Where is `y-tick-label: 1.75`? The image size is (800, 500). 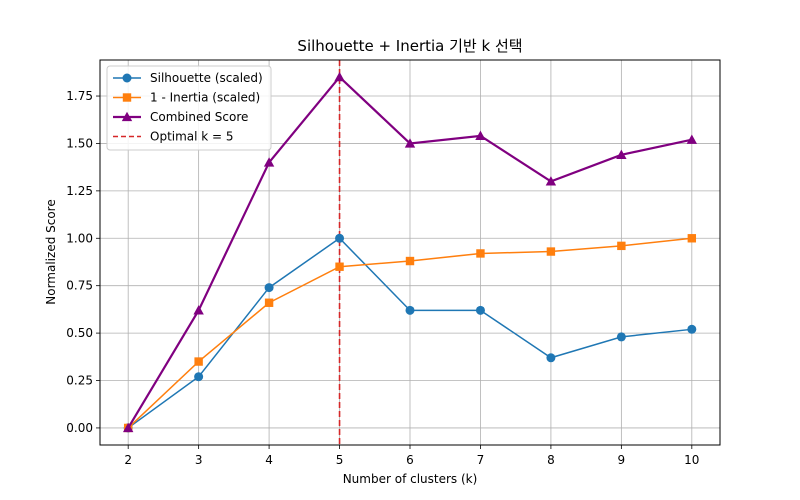 y-tick-label: 1.75 is located at coordinates (79, 96).